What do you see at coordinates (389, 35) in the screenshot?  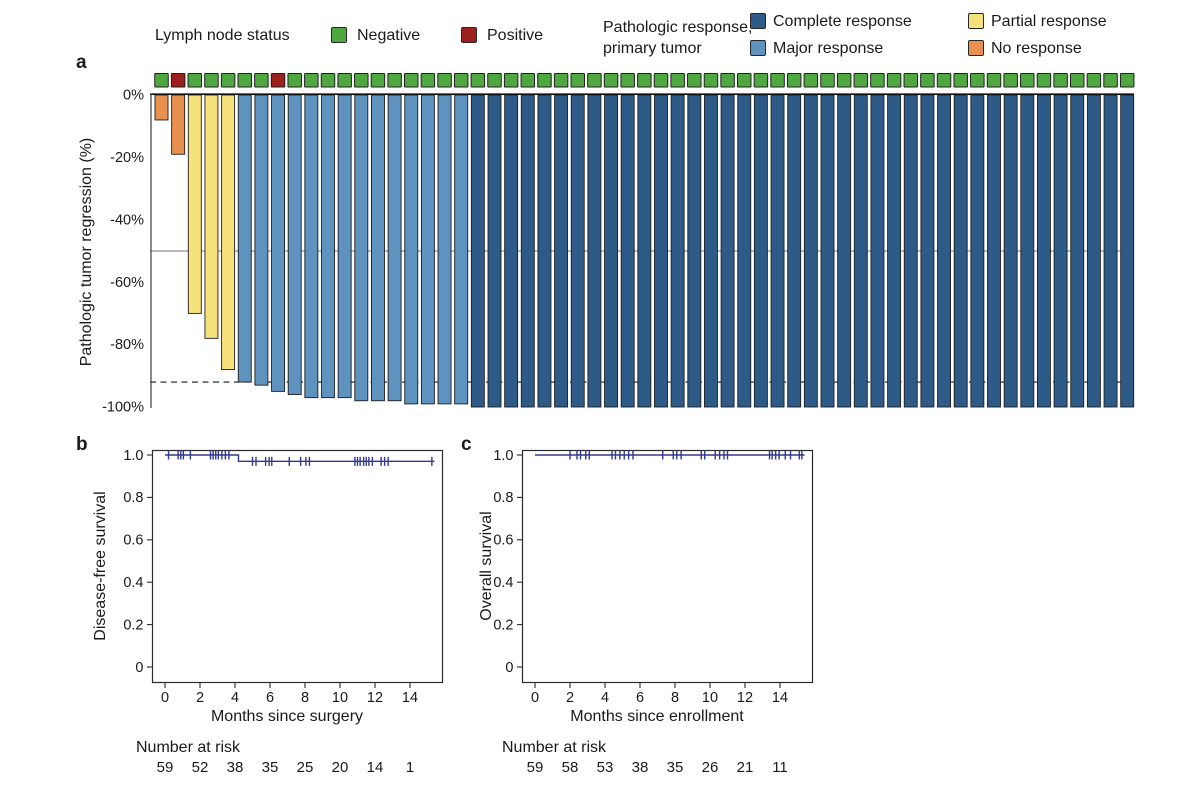 I see `lymph-negative-label: Negative` at bounding box center [389, 35].